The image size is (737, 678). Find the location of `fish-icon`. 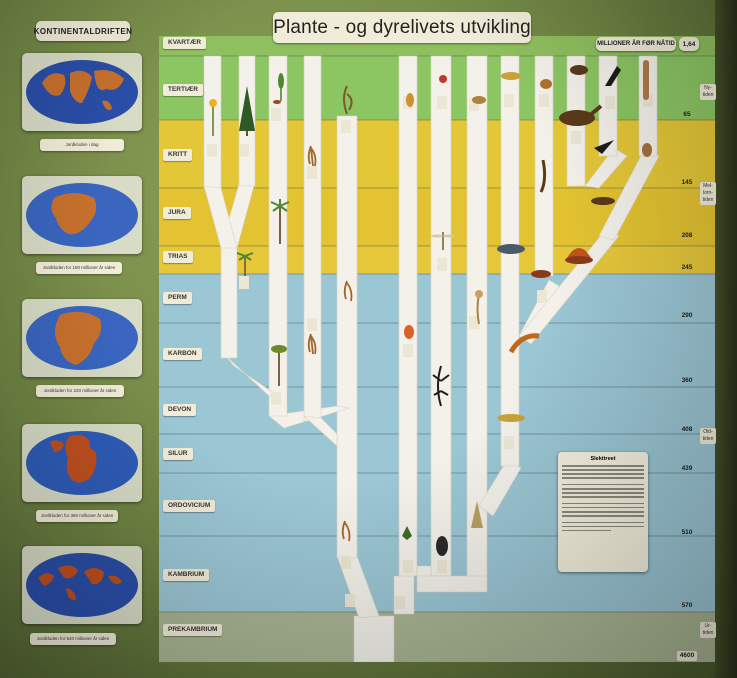

fish-icon is located at coordinates (511, 76).